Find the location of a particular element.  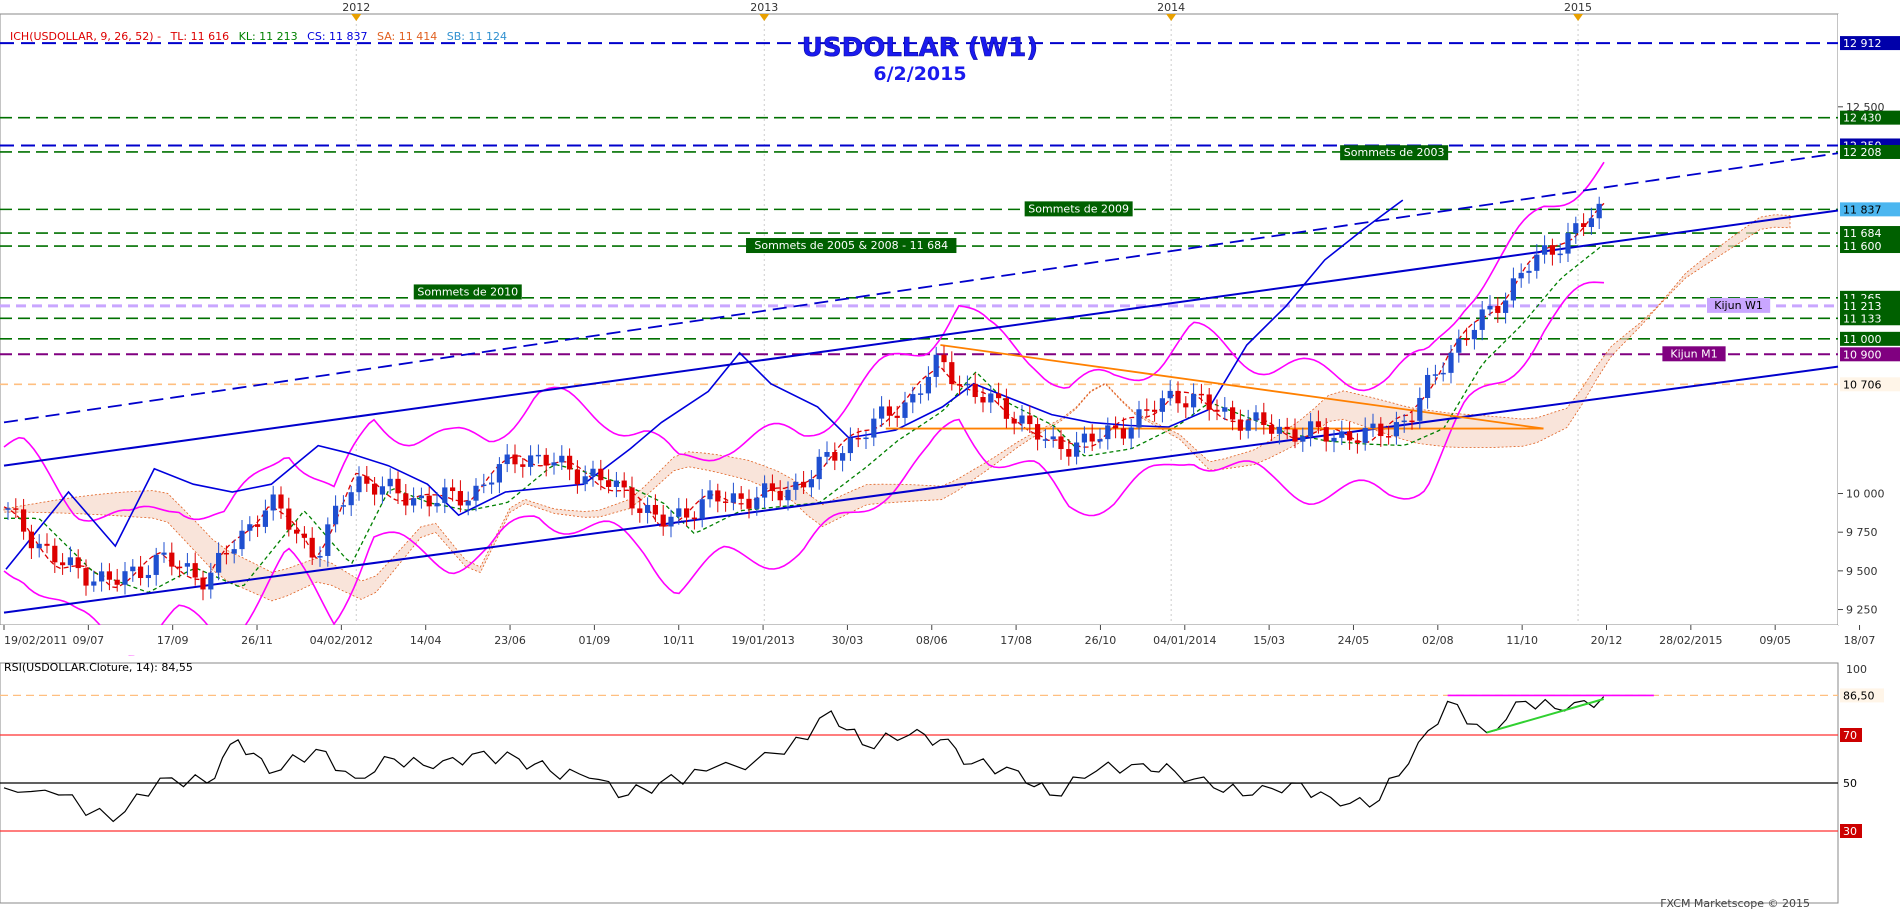

year-label: 2014 is located at coordinates (1171, 7).